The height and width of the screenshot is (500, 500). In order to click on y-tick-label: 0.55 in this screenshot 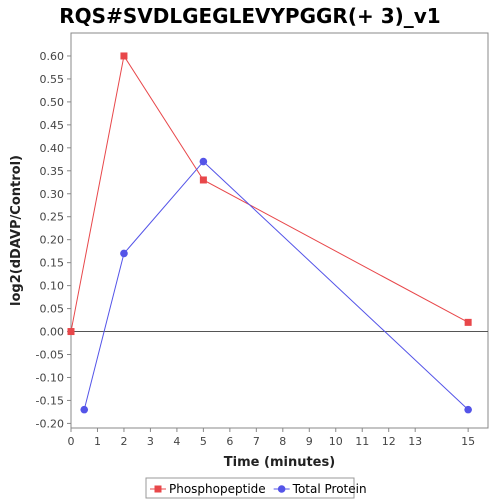, I will do `click(52, 79)`.